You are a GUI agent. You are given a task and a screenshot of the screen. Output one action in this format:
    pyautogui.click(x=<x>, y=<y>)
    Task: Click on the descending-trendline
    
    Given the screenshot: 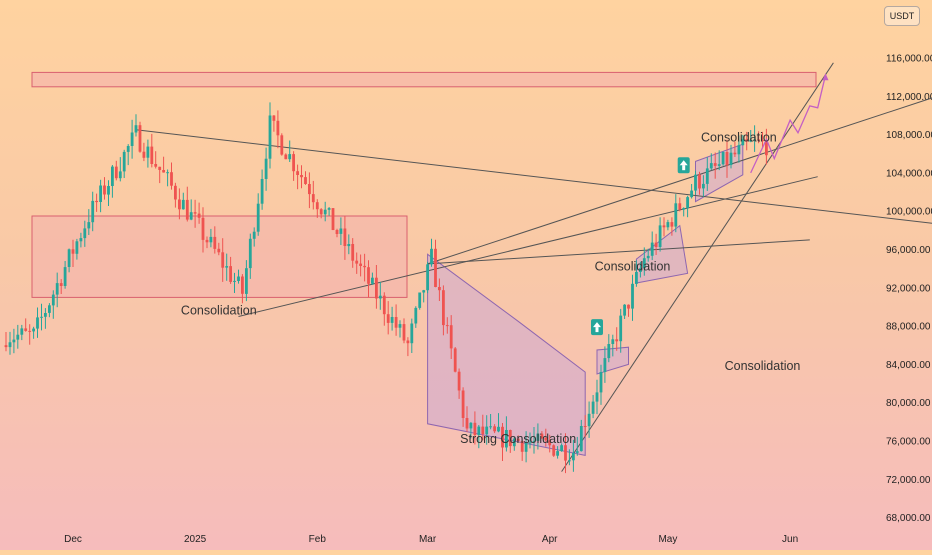 What is the action you would take?
    pyautogui.click(x=533, y=176)
    